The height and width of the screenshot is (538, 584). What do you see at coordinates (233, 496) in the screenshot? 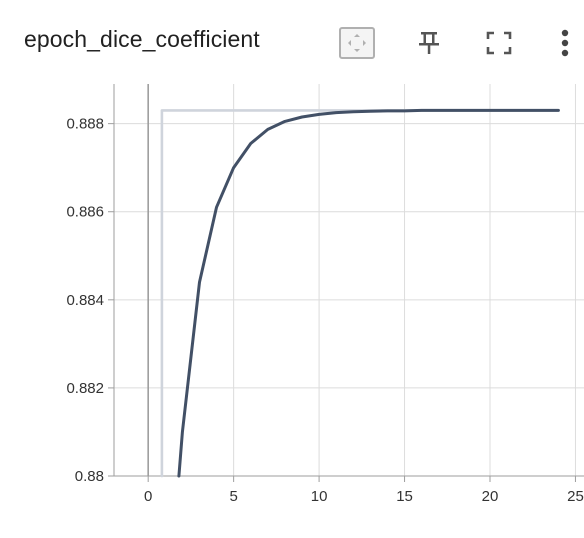
I see `x-tick-label: 5` at bounding box center [233, 496].